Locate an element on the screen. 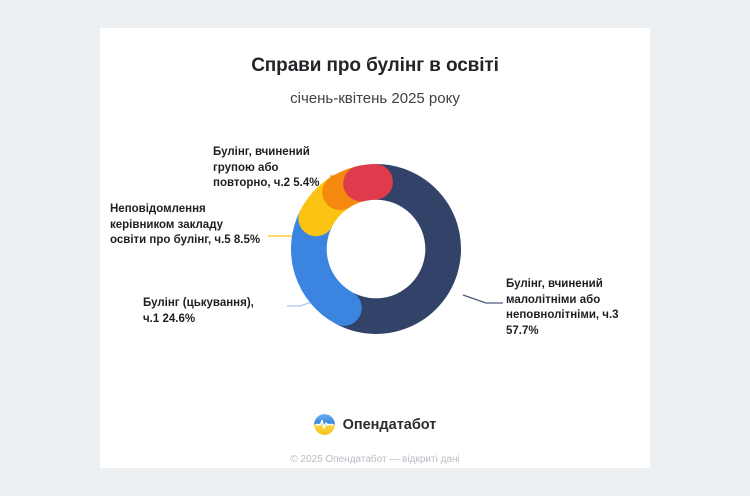 The width and height of the screenshot is (750, 496). brand-name: Опендатабот is located at coordinates (389, 424).